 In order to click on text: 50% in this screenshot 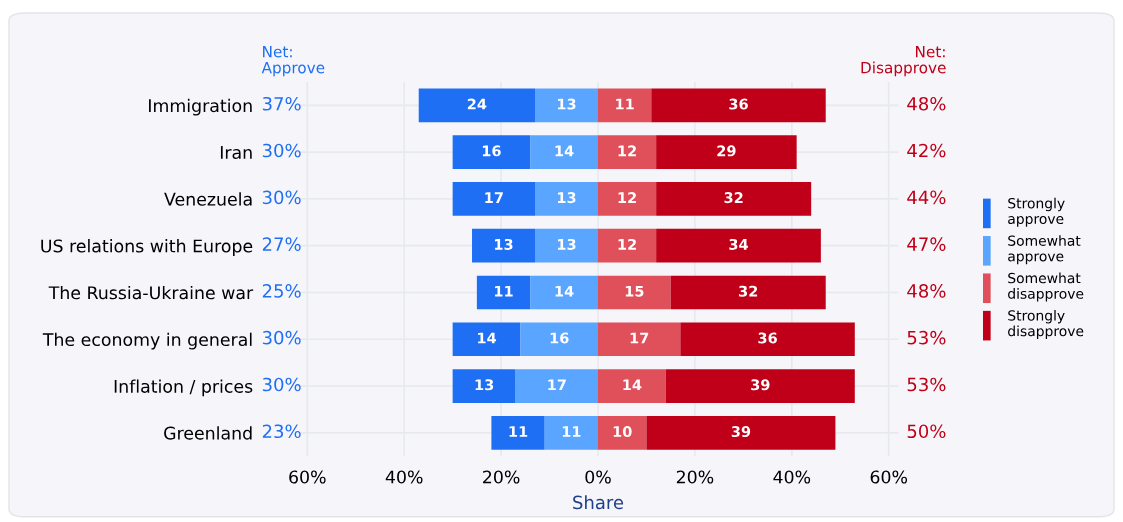, I will do `click(926, 431)`.